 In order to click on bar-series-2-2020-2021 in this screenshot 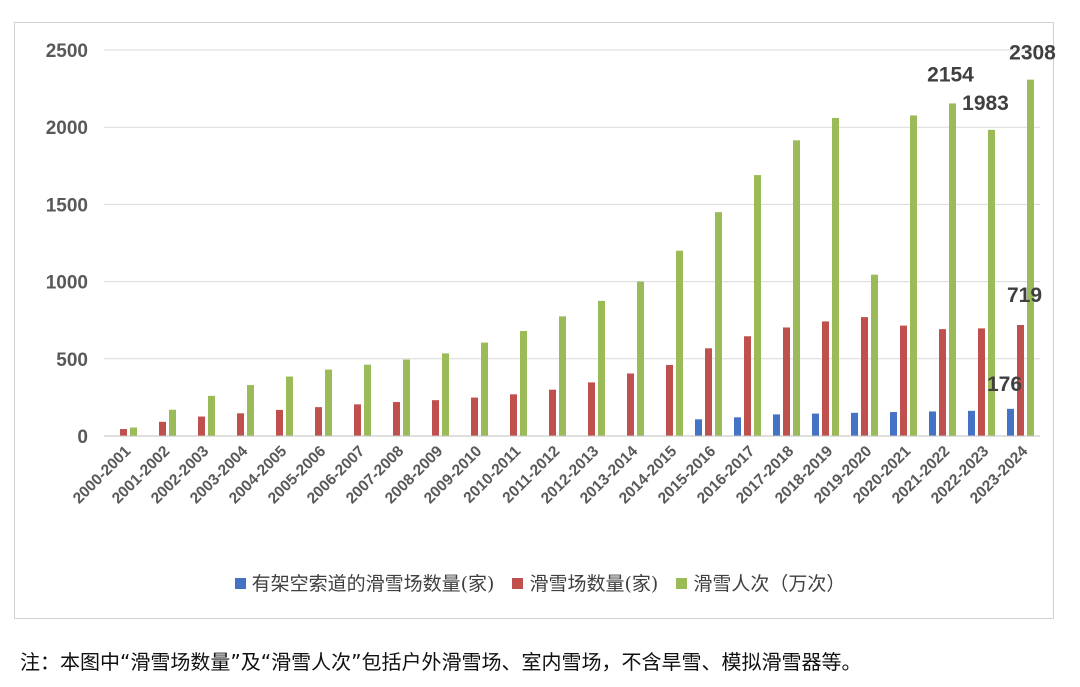, I will do `click(913, 275)`.